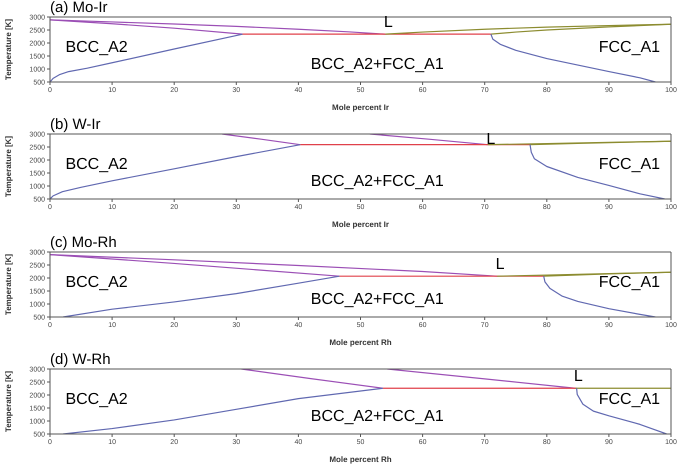  I want to click on chart-title: (d) W-Rh, so click(80, 359).